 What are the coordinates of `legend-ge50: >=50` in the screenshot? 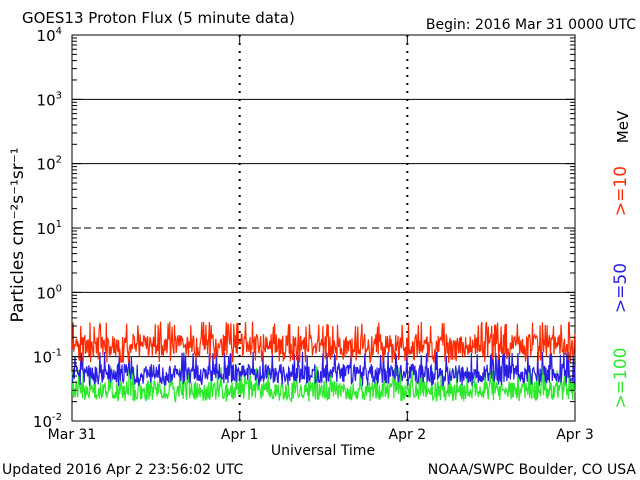 It's located at (621, 288).